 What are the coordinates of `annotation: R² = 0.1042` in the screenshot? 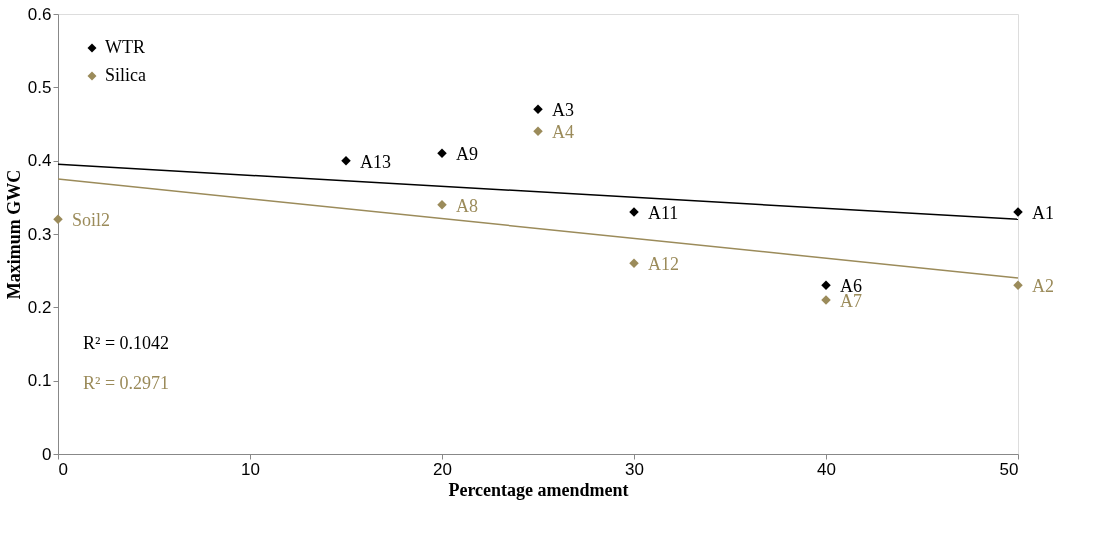 It's located at (126, 343).